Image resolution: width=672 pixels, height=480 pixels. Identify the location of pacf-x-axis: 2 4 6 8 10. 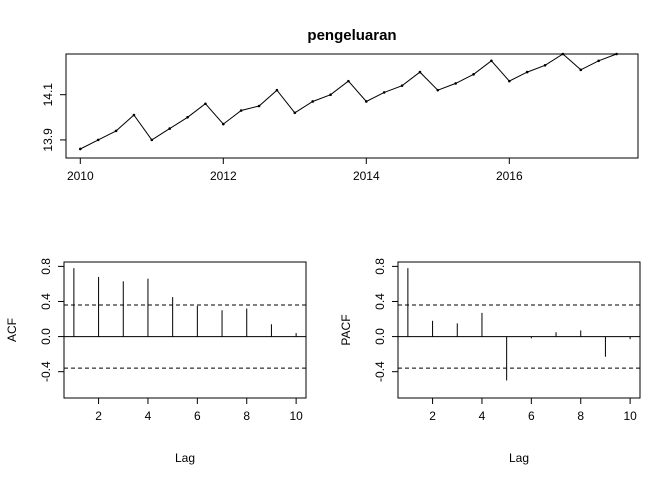
(533, 410).